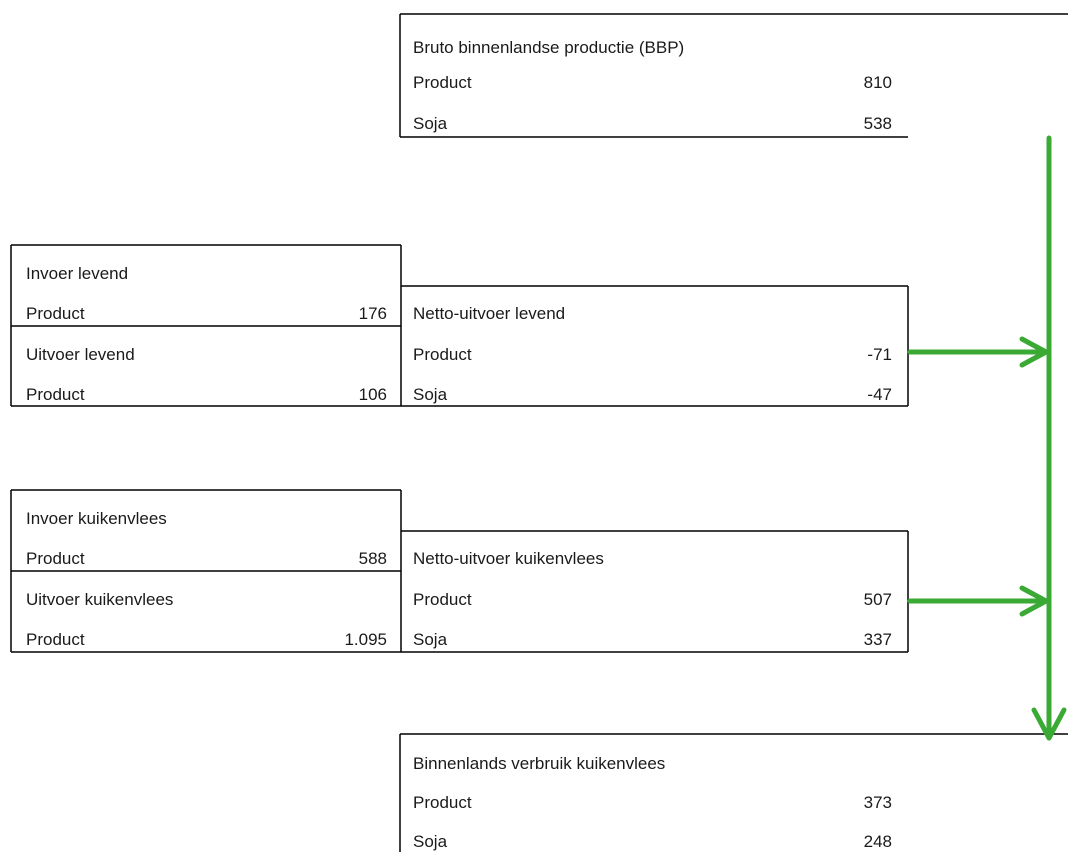  What do you see at coordinates (372, 313) in the screenshot?
I see `invoer-levend-product-value: 176` at bounding box center [372, 313].